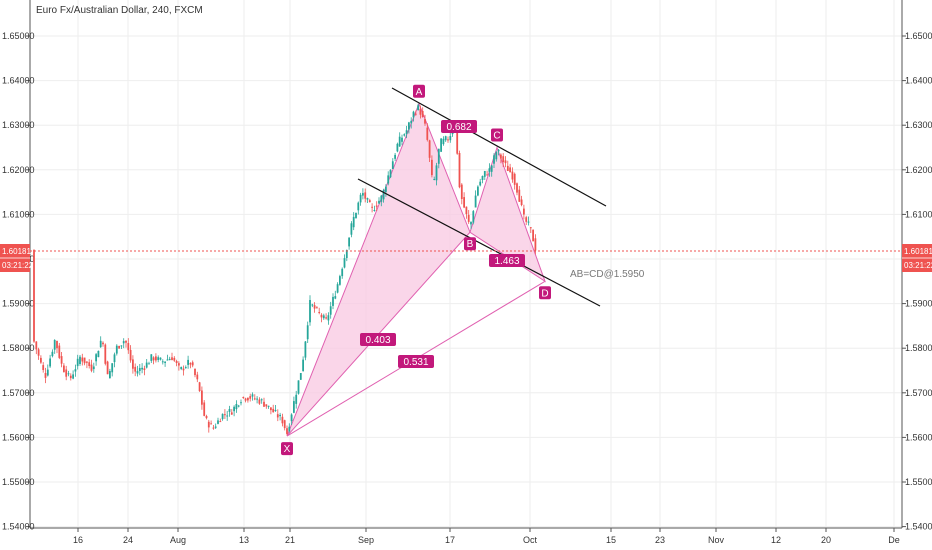  I want to click on time-tick-label: 17, so click(450, 540).